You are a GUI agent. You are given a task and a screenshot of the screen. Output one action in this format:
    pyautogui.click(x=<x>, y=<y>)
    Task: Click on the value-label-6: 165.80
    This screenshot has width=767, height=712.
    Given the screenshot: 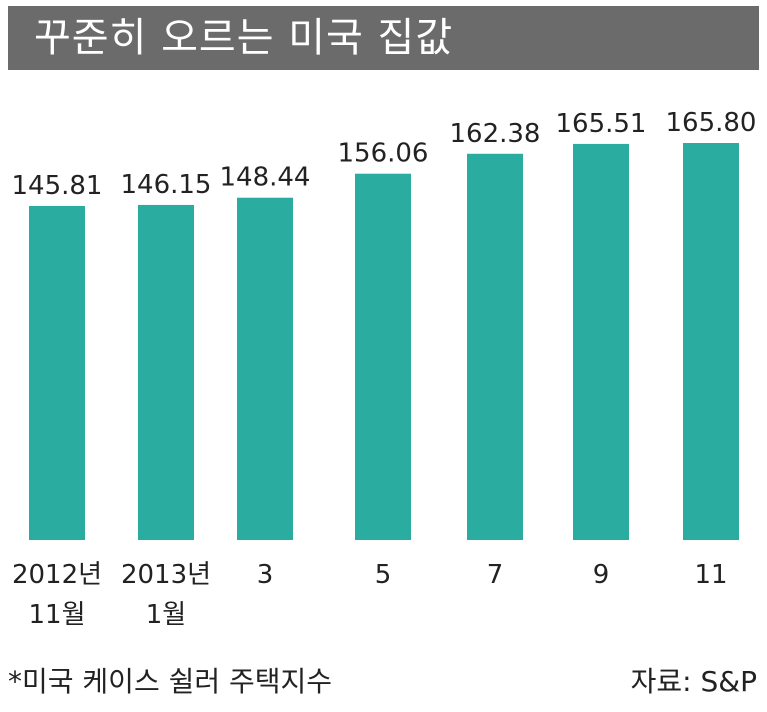 What is the action you would take?
    pyautogui.click(x=711, y=123)
    